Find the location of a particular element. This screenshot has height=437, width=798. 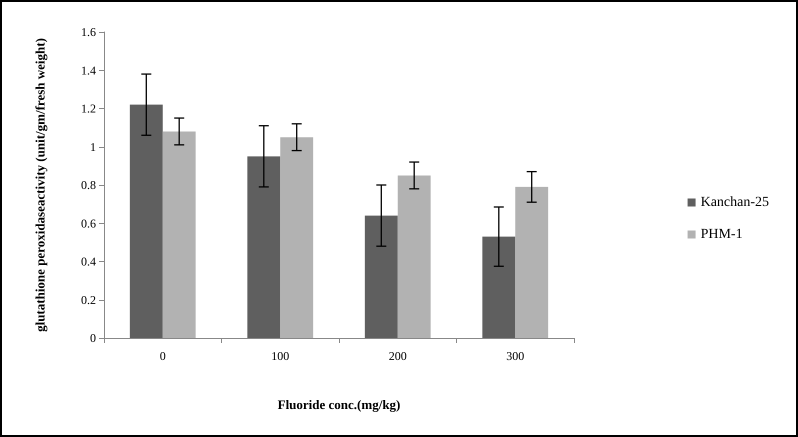

y-axis-title: glutathione peroxidaseactivity (unit/gm/fresh weight) is located at coordinates (40, 185).